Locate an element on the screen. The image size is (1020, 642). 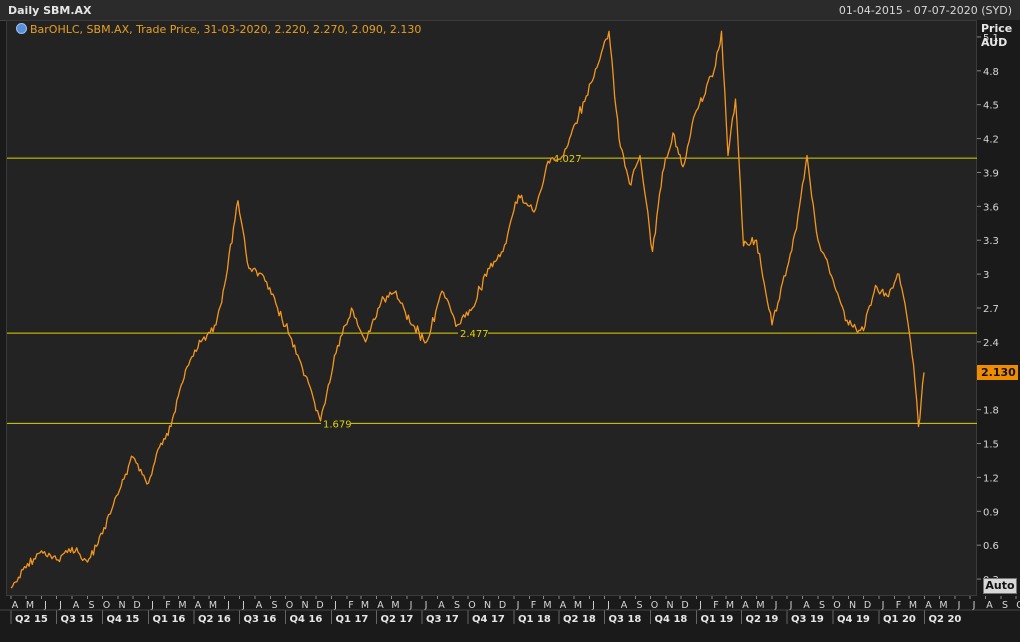
series-settings-icon is located at coordinates (21, 28).